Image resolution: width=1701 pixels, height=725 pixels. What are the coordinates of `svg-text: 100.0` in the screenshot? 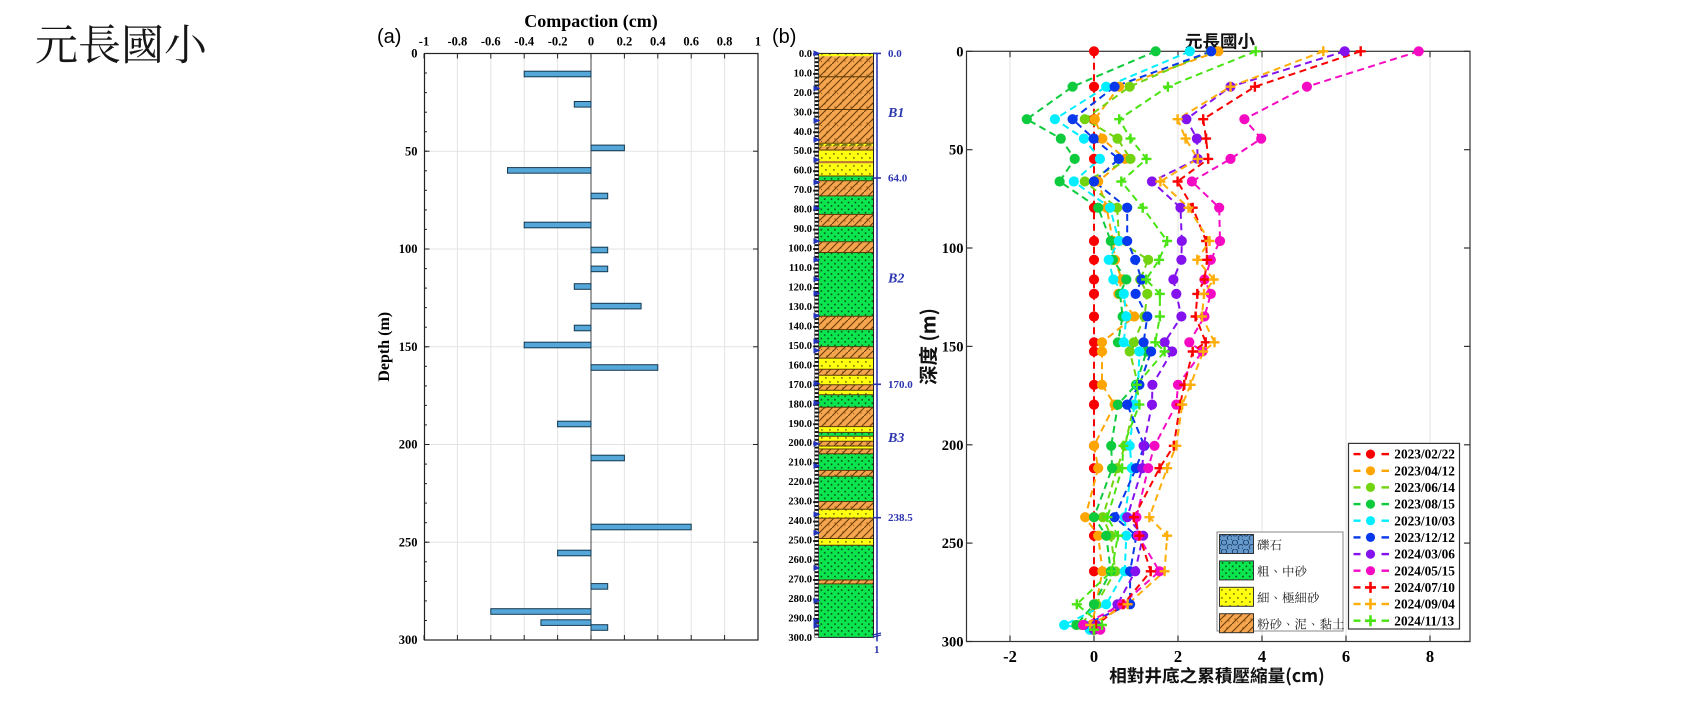 It's located at (800, 249).